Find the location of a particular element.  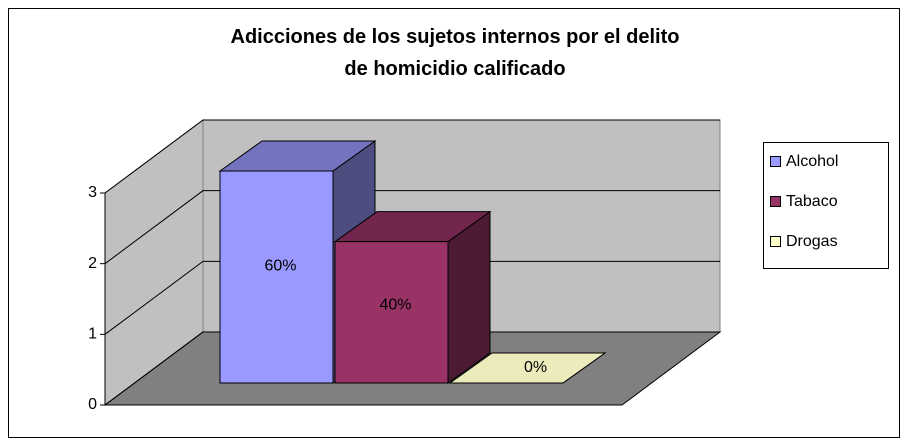

legend-label: Alcohol is located at coordinates (812, 161).